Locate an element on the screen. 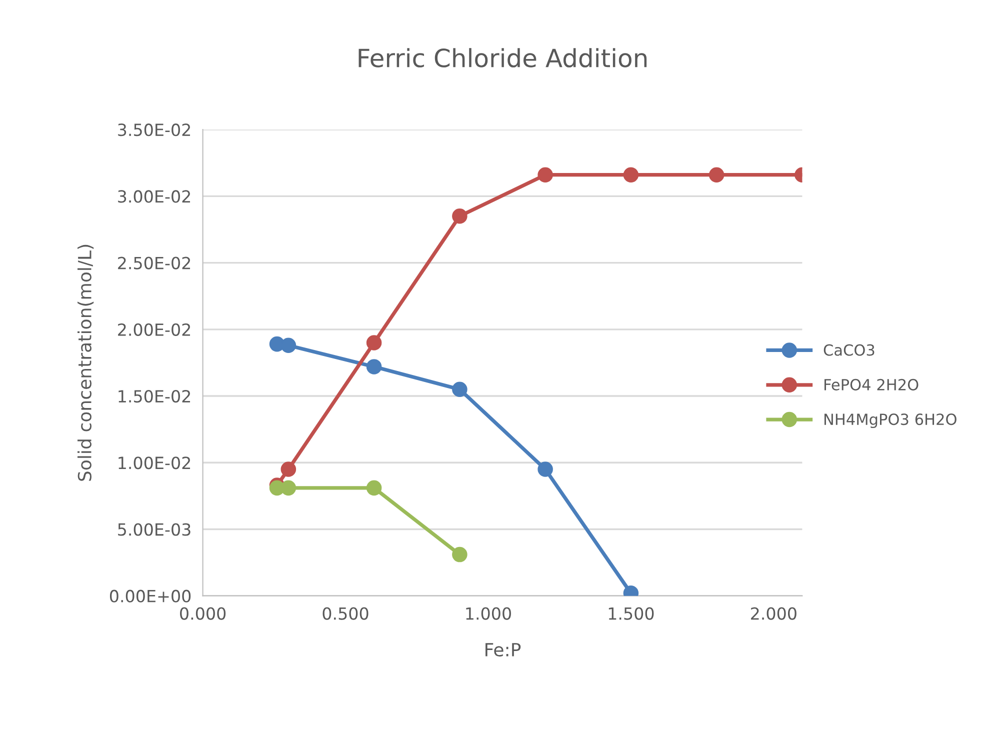  chart-title: Ferric Chloride Addition is located at coordinates (502, 58).